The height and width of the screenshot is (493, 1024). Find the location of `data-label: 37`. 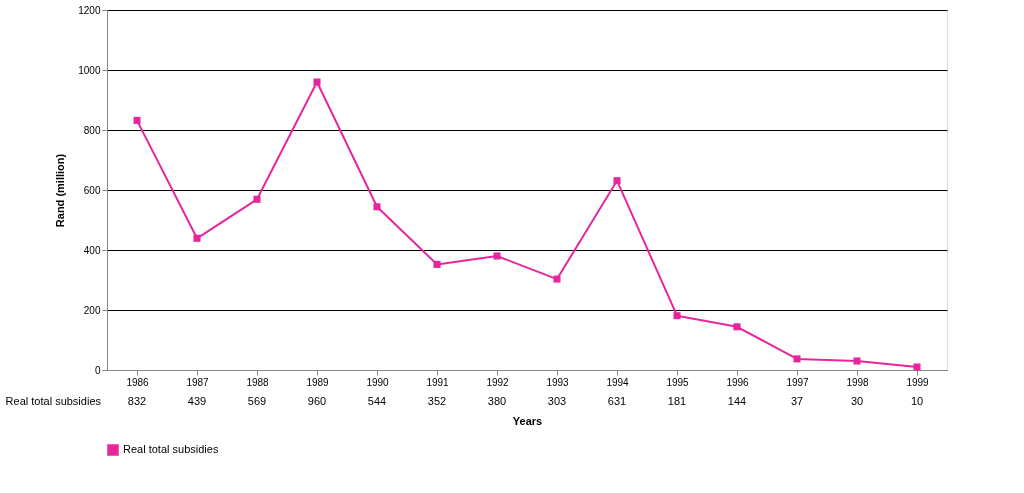

data-label: 37 is located at coordinates (797, 401).